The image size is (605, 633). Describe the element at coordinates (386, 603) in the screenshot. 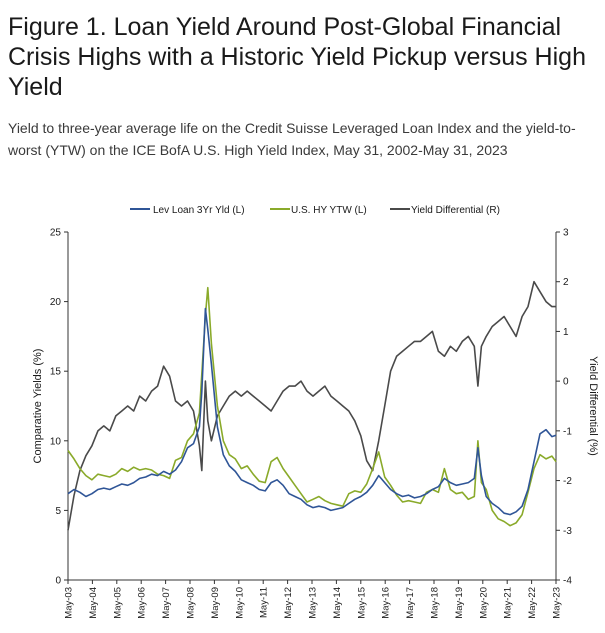

I see `x-tick-label: May-16` at that location.